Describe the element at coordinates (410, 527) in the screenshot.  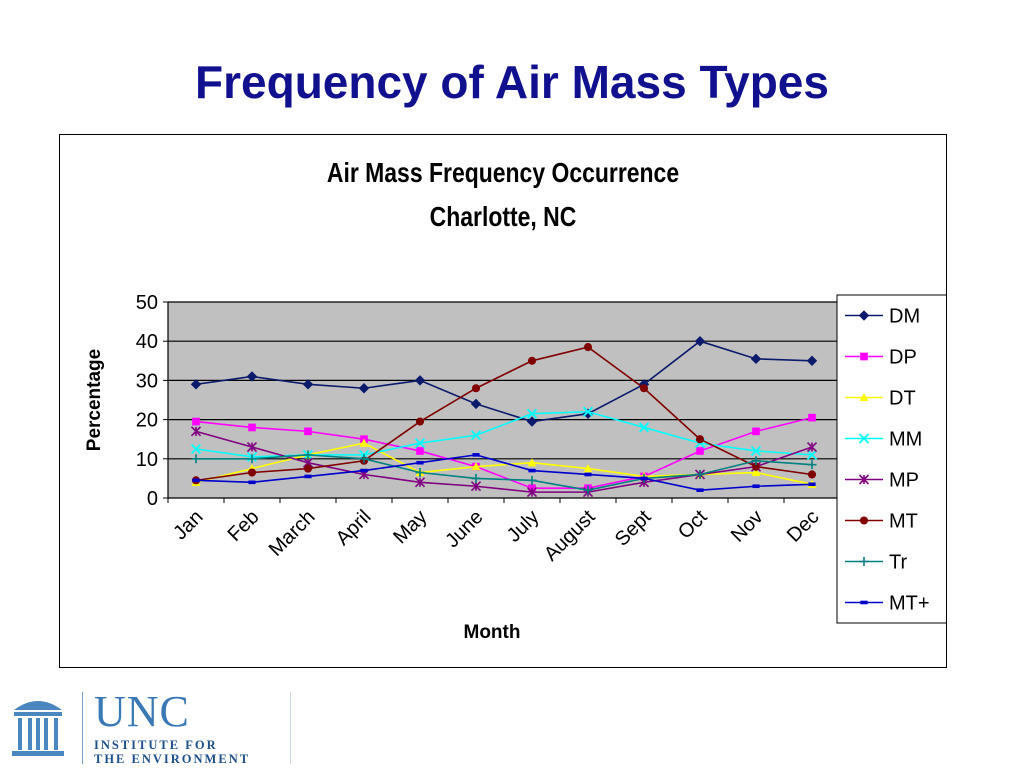
I see `x-tick-label: May` at that location.